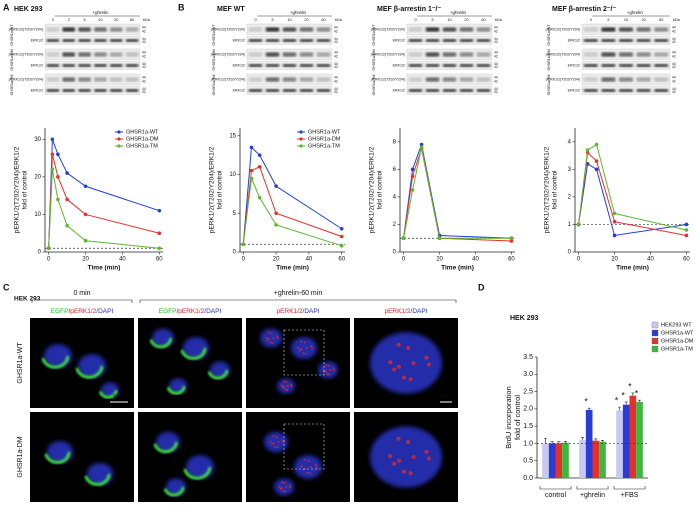  Describe the element at coordinates (20, 456) in the screenshot. I see `row-label: GHSR1a-DM` at that location.